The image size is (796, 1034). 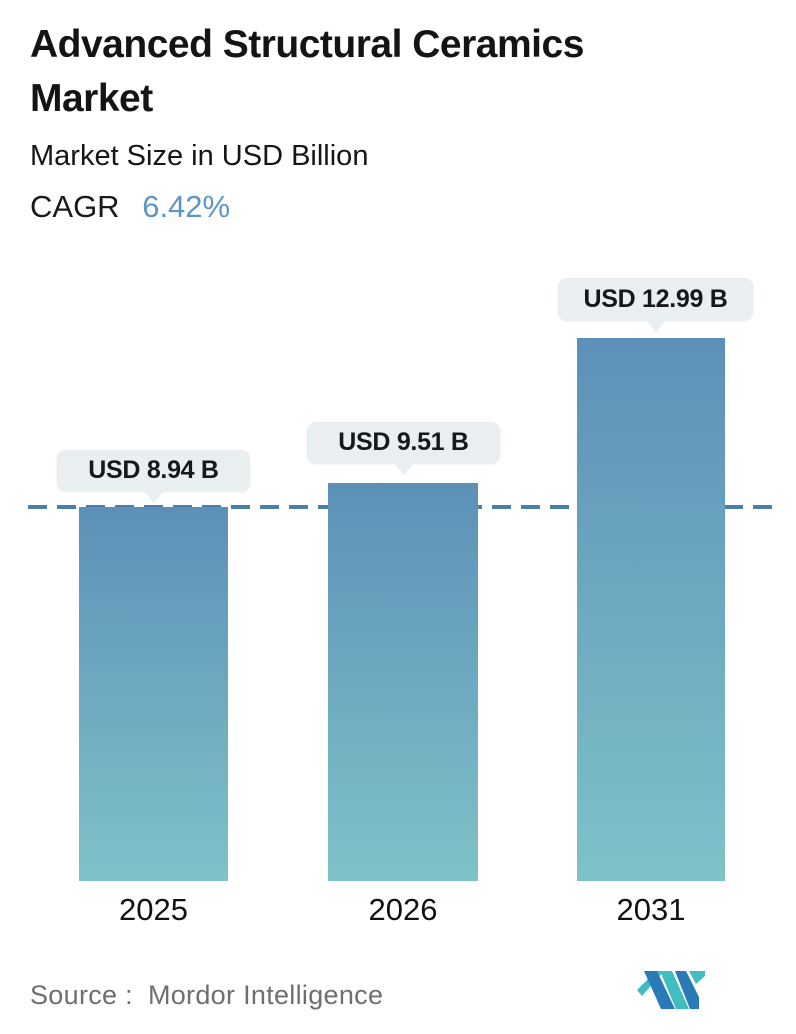 What do you see at coordinates (186, 206) in the screenshot?
I see `cagr-value: 6.42%` at bounding box center [186, 206].